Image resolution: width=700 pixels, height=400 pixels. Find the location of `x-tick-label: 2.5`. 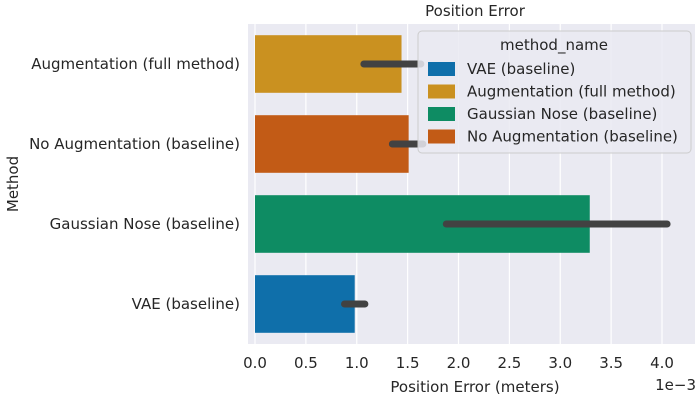

x-tick-label: 2.5 is located at coordinates (509, 363).